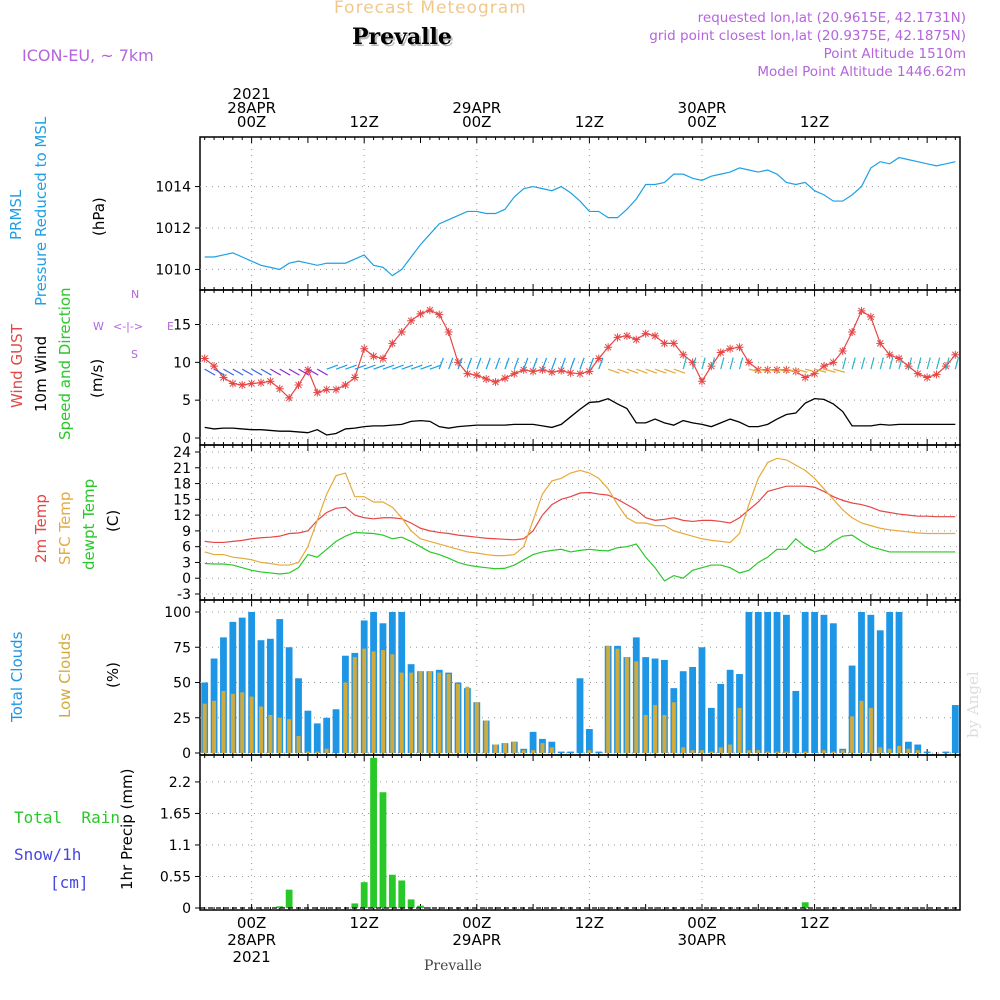 The height and width of the screenshot is (1000, 1000). What do you see at coordinates (89, 524) in the screenshot?
I see `temp-dewpt-label: dewpt Temp` at bounding box center [89, 524].